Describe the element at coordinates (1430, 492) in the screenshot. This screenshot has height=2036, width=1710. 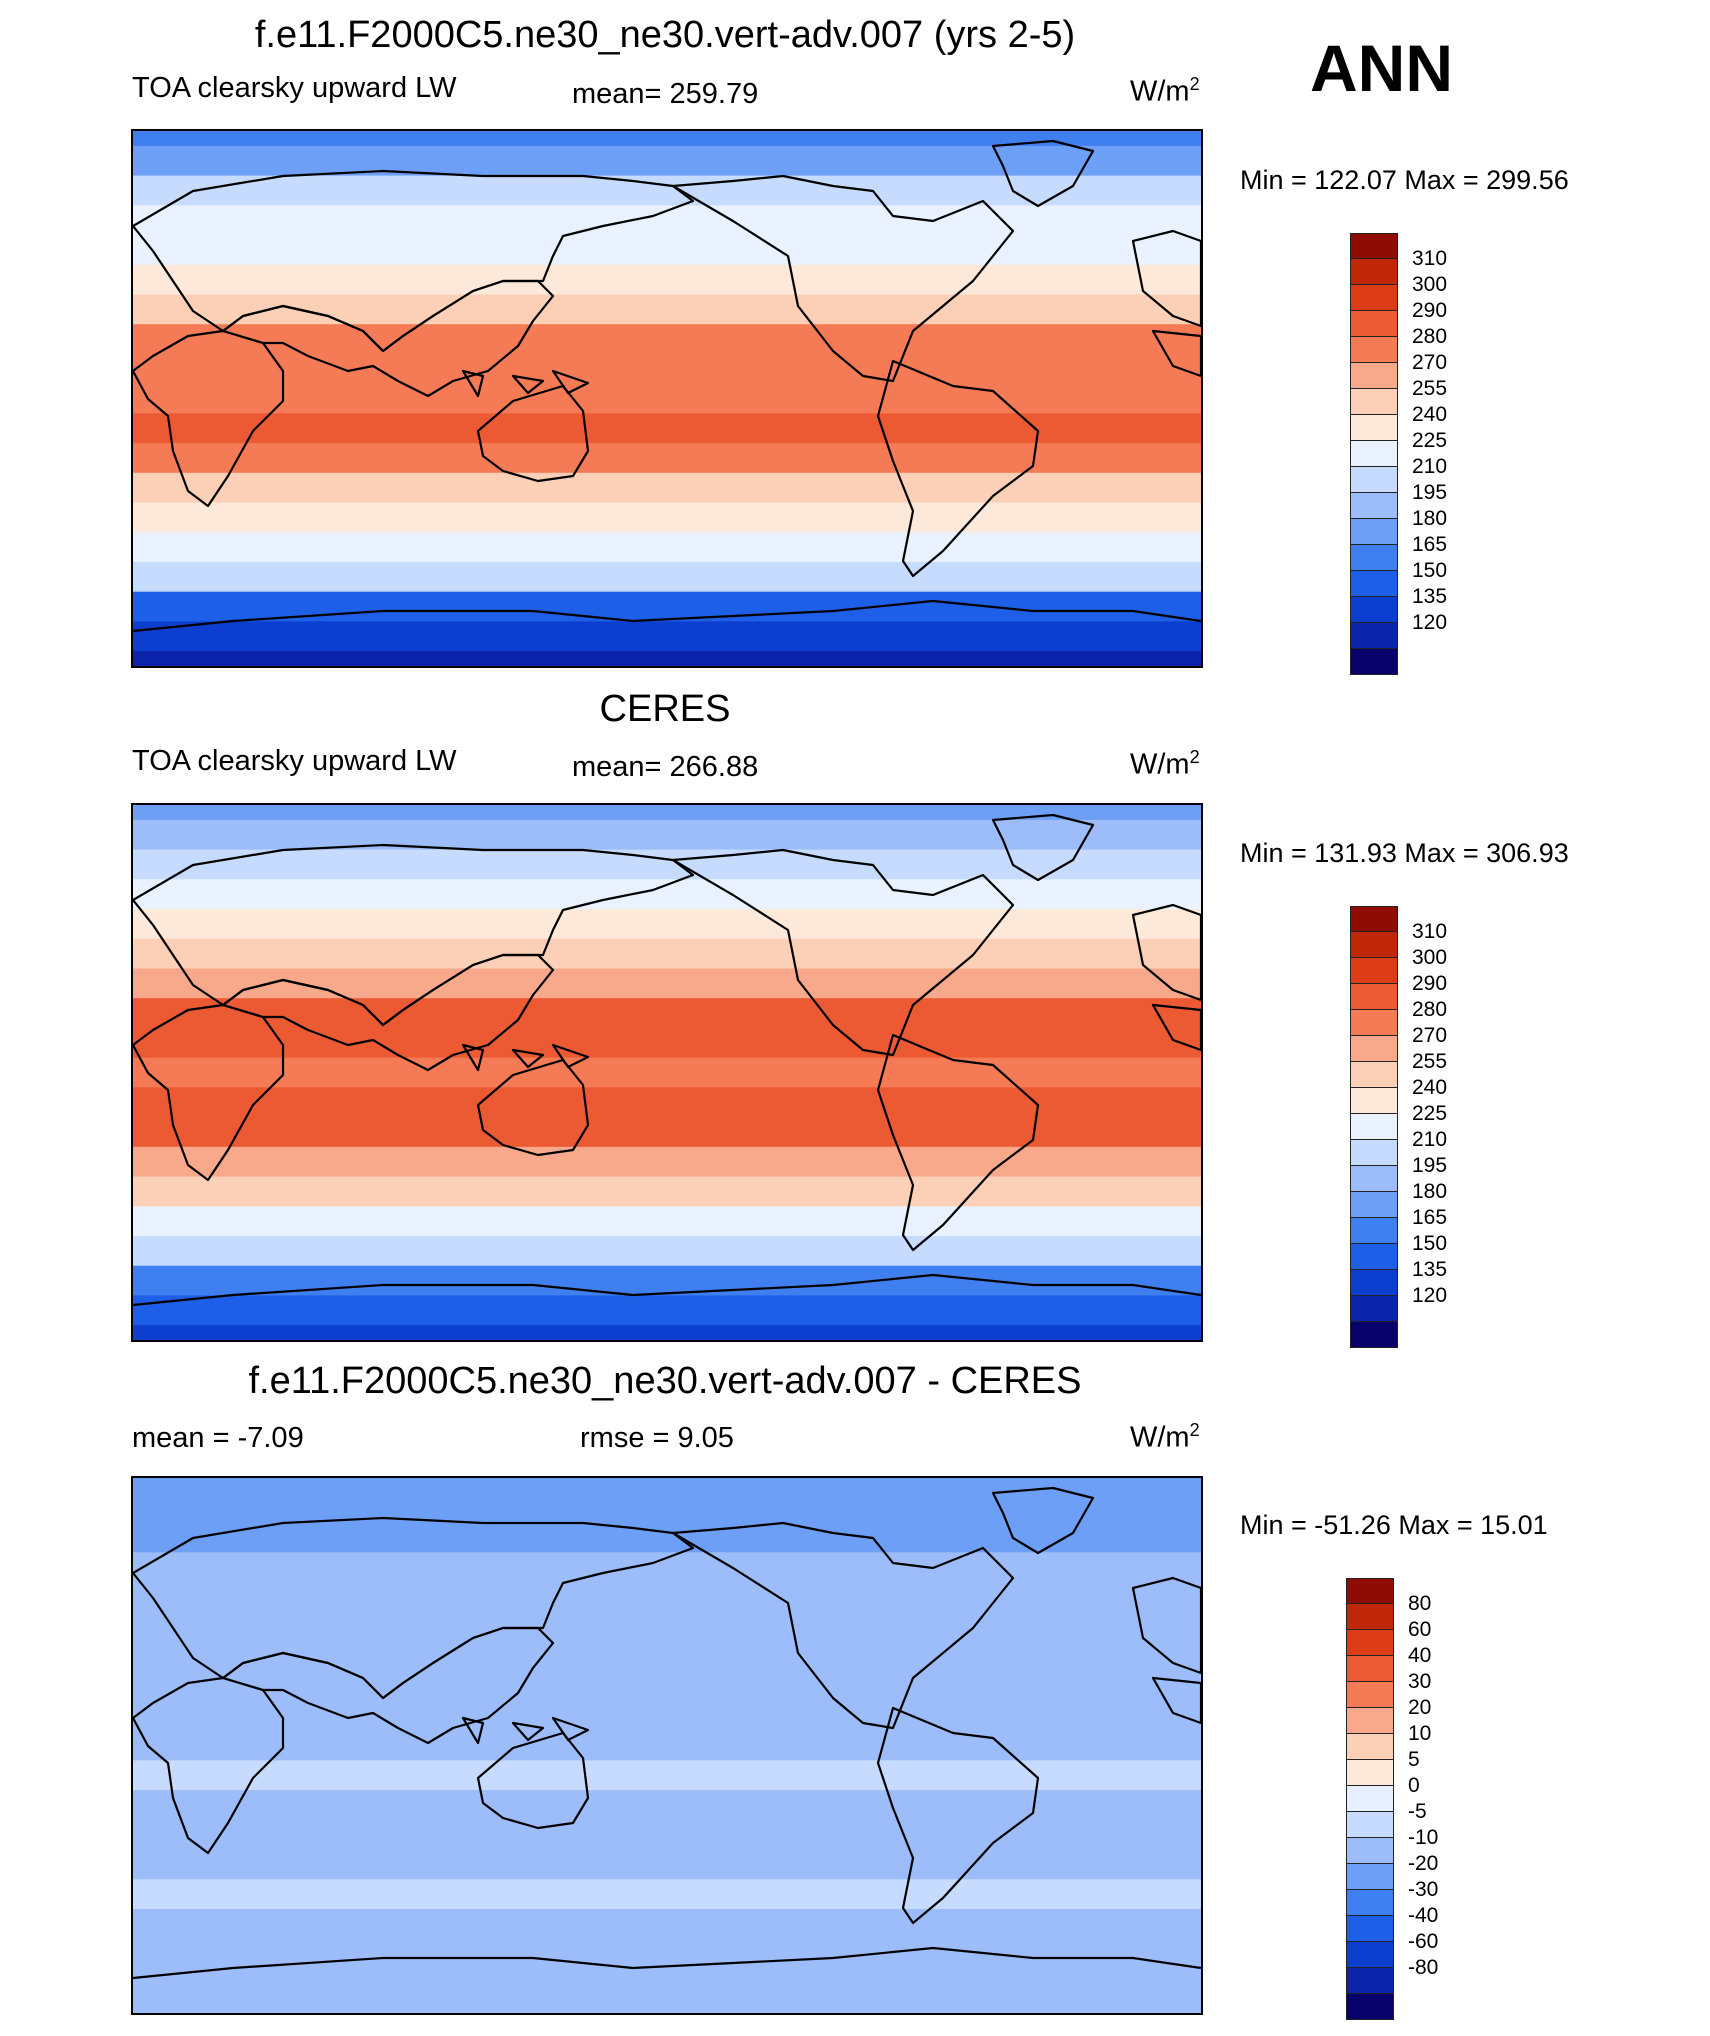
I see `colorbar-tick-label: 195` at that location.